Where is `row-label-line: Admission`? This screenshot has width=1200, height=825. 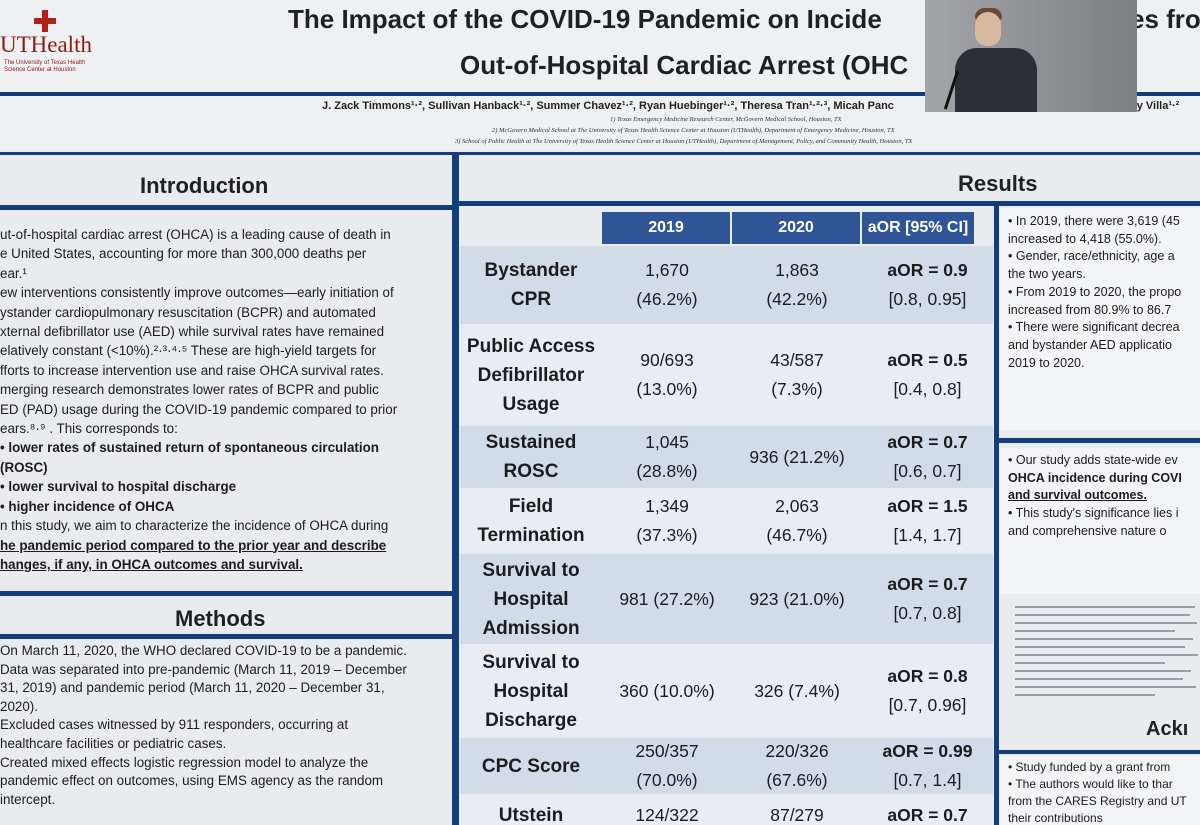 row-label-line: Admission is located at coordinates (531, 628).